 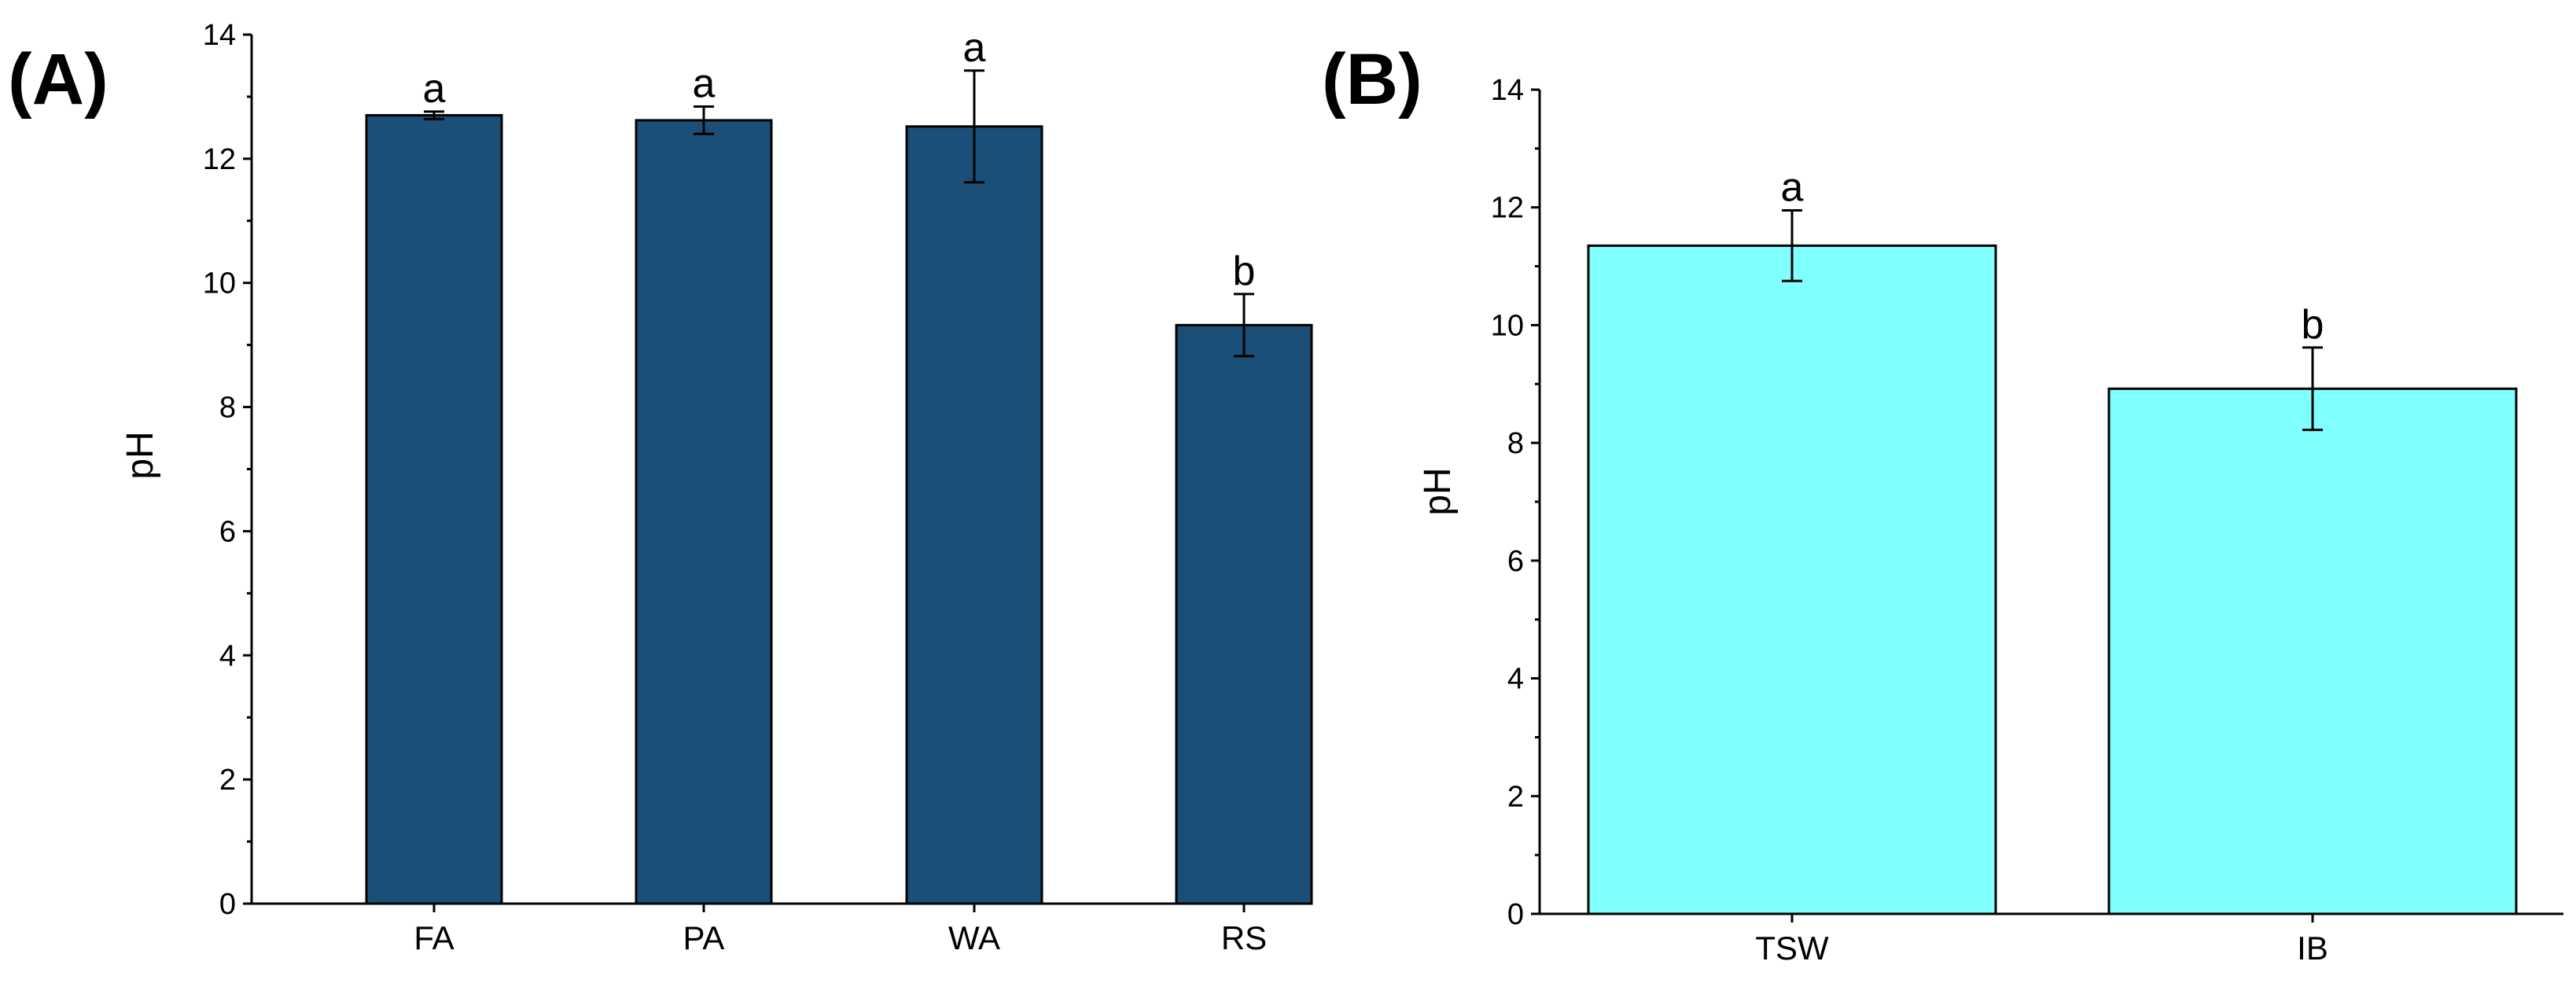 I want to click on panel-a-y-tick-label-14: 14, so click(x=220, y=35).